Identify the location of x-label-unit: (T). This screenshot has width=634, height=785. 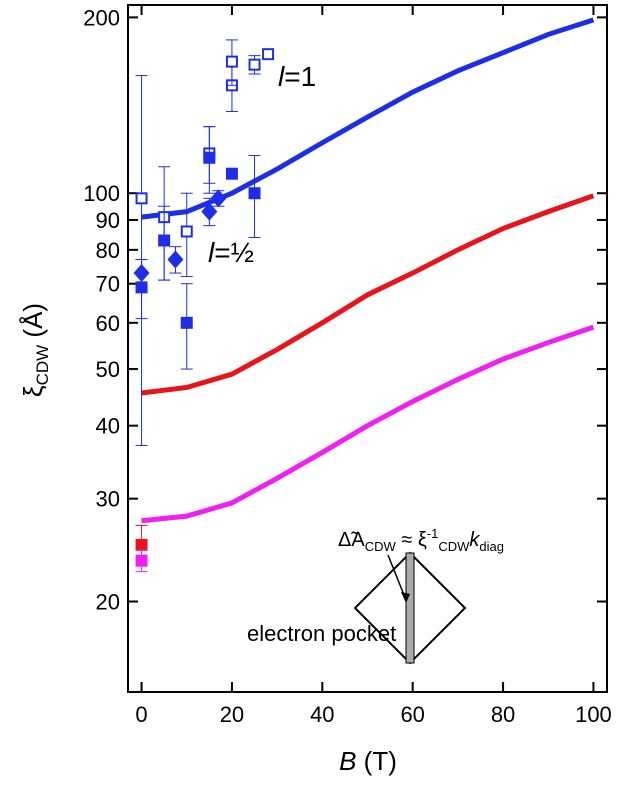
(376, 761).